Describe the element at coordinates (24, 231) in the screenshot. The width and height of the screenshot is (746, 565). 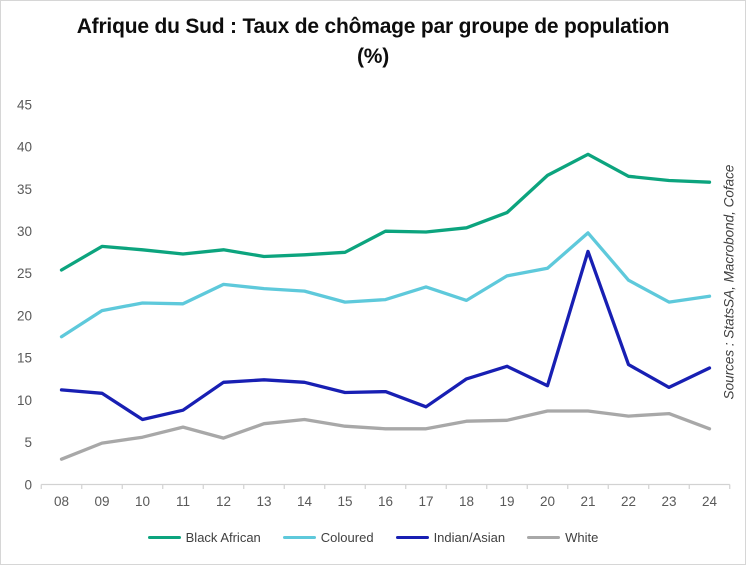
I see `y-axis-label: 30` at that location.